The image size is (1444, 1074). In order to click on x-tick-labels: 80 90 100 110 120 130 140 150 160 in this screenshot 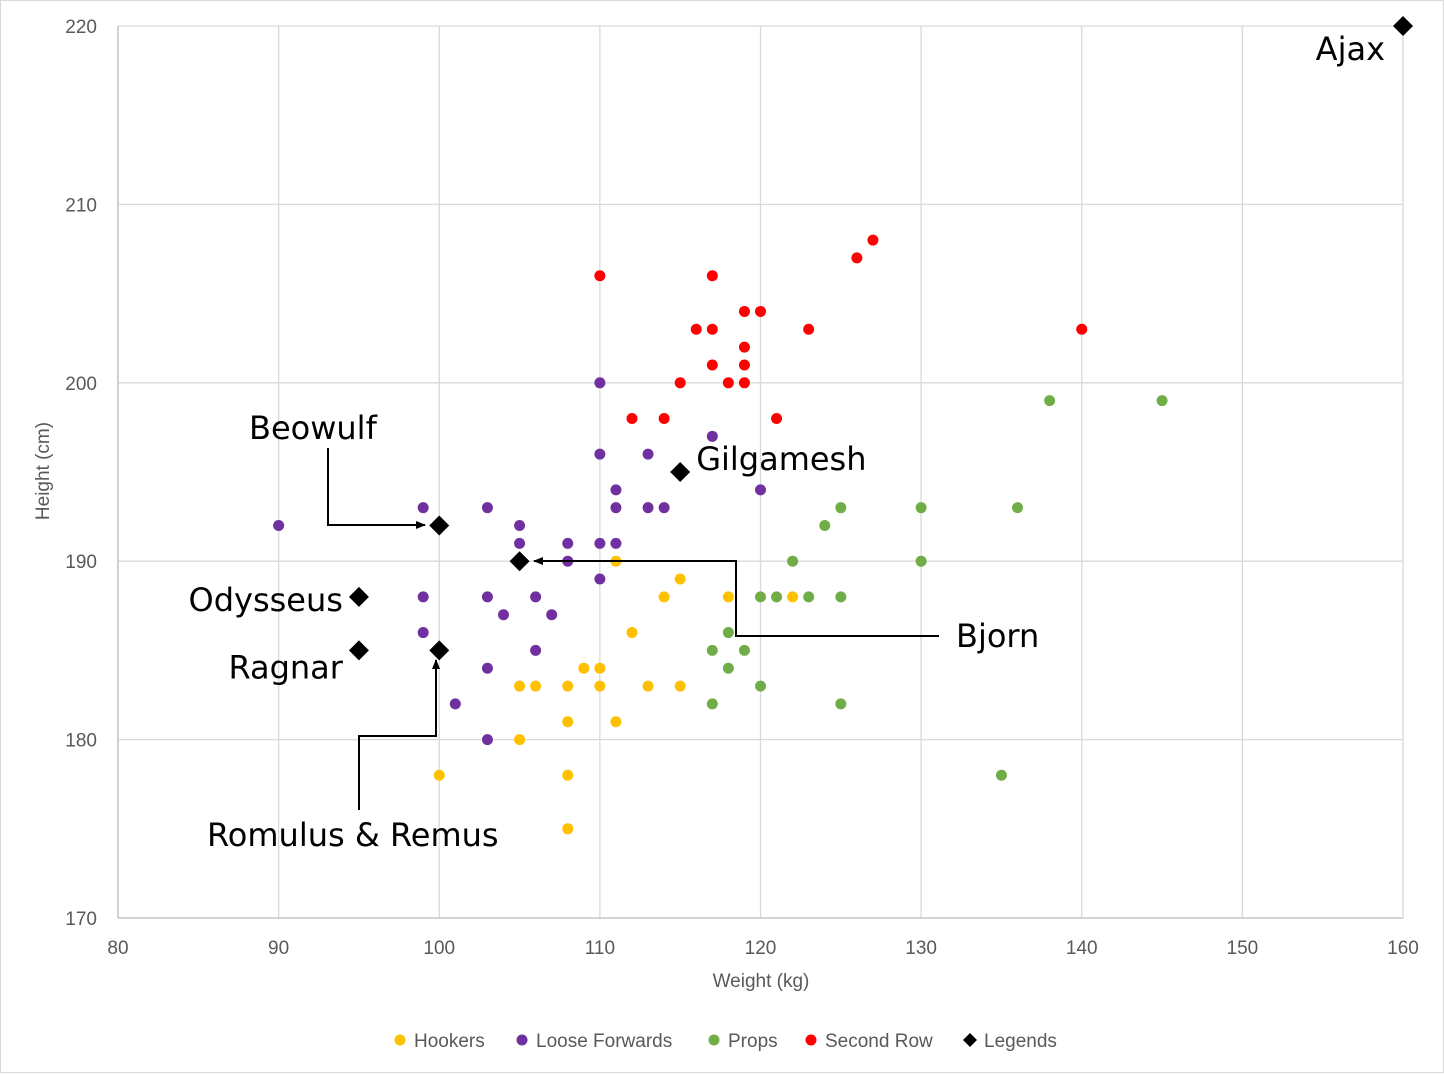, I will do `click(762, 948)`.